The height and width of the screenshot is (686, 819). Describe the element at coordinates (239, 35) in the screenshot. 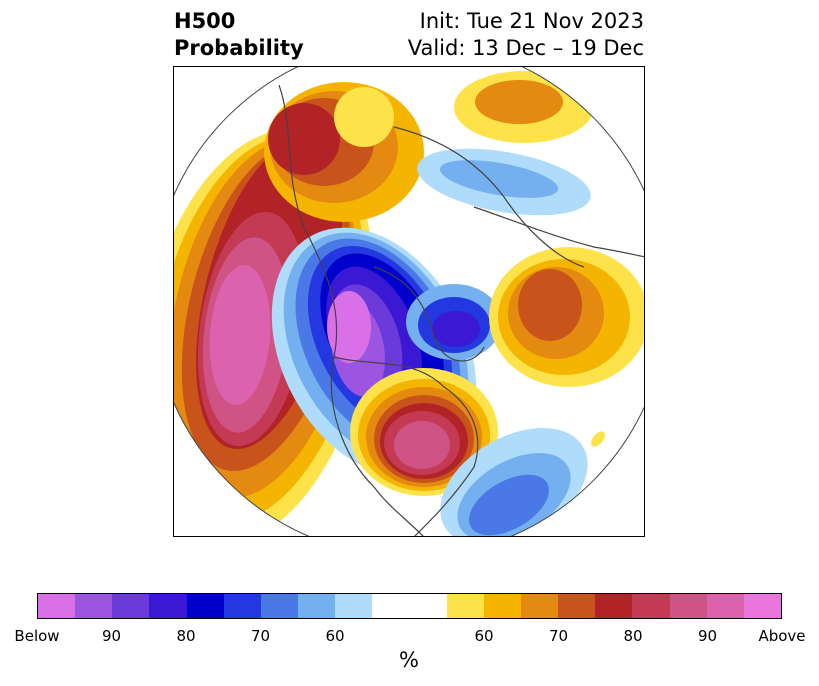

I see `map-title: H500 Probability` at that location.